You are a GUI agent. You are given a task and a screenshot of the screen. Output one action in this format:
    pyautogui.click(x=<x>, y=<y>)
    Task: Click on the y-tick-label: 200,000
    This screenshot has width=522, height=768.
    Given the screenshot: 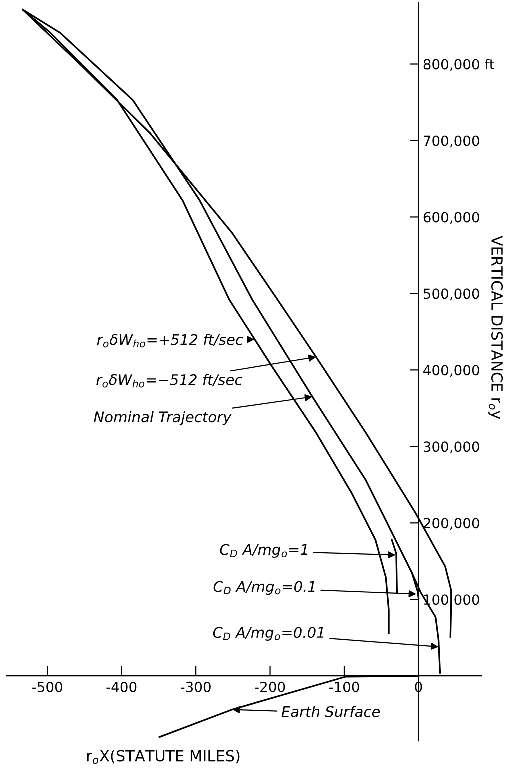 What is the action you would take?
    pyautogui.click(x=452, y=524)
    